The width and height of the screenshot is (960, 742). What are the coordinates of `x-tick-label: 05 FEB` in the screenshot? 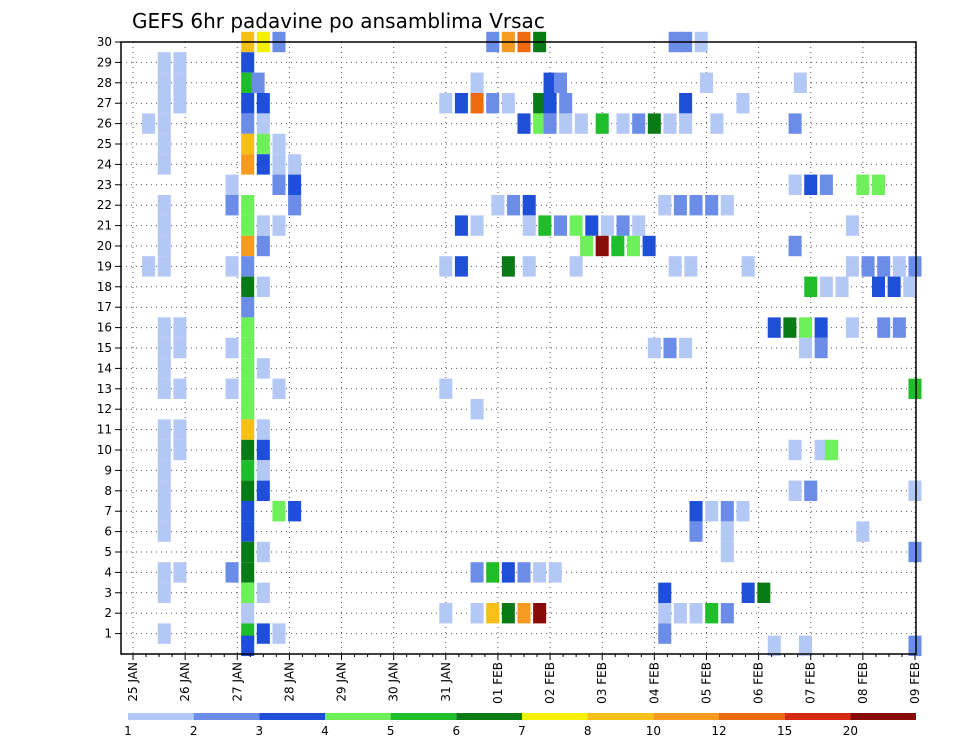 It's located at (706, 683).